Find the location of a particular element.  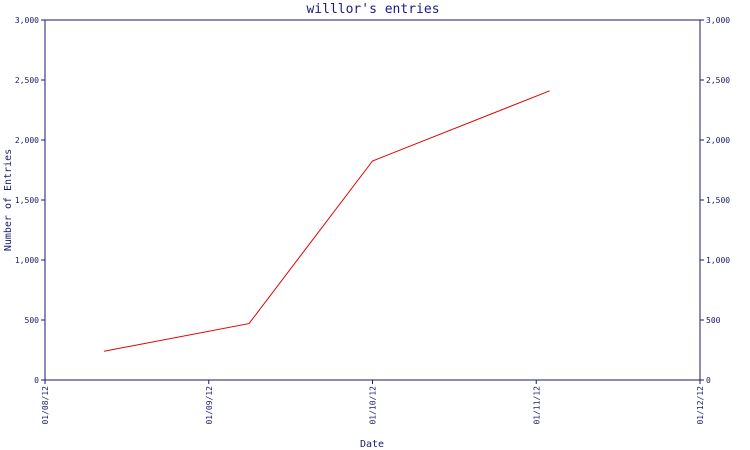

y-axis-right: 0 500 1,000 1,500 2,000 2,500 3,000 is located at coordinates (715, 200).